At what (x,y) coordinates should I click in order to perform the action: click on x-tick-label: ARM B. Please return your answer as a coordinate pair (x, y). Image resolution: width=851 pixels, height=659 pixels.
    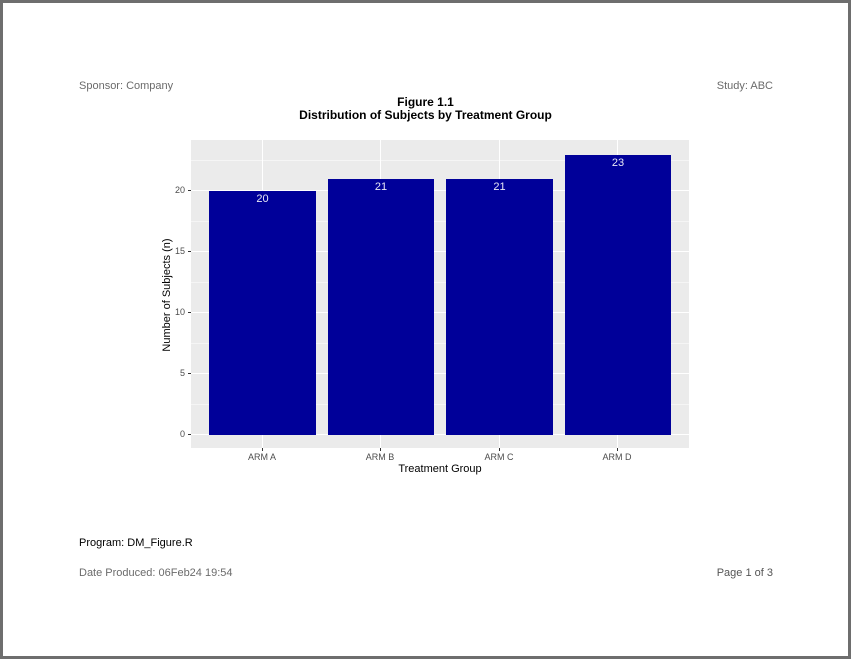
    Looking at the image, I should click on (380, 457).